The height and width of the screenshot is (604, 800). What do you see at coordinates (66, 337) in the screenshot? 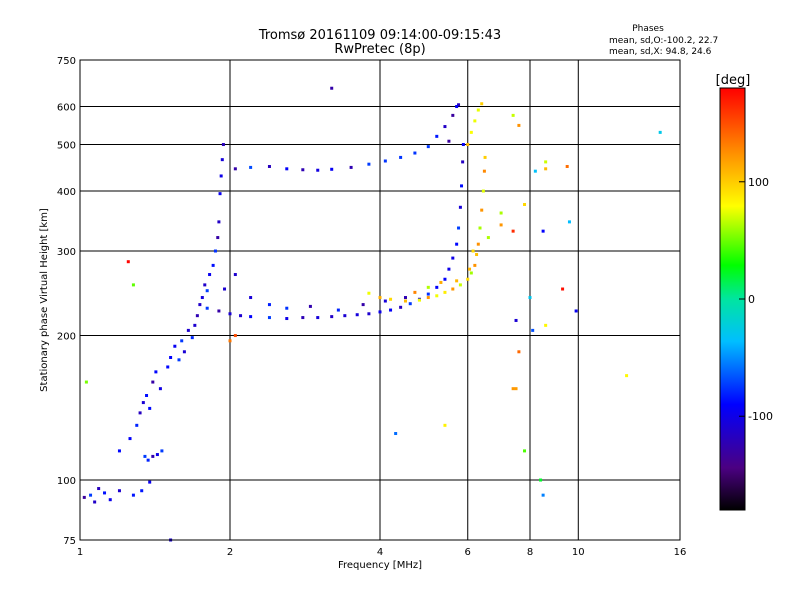
I see `y-tick-label: 200` at bounding box center [66, 337].